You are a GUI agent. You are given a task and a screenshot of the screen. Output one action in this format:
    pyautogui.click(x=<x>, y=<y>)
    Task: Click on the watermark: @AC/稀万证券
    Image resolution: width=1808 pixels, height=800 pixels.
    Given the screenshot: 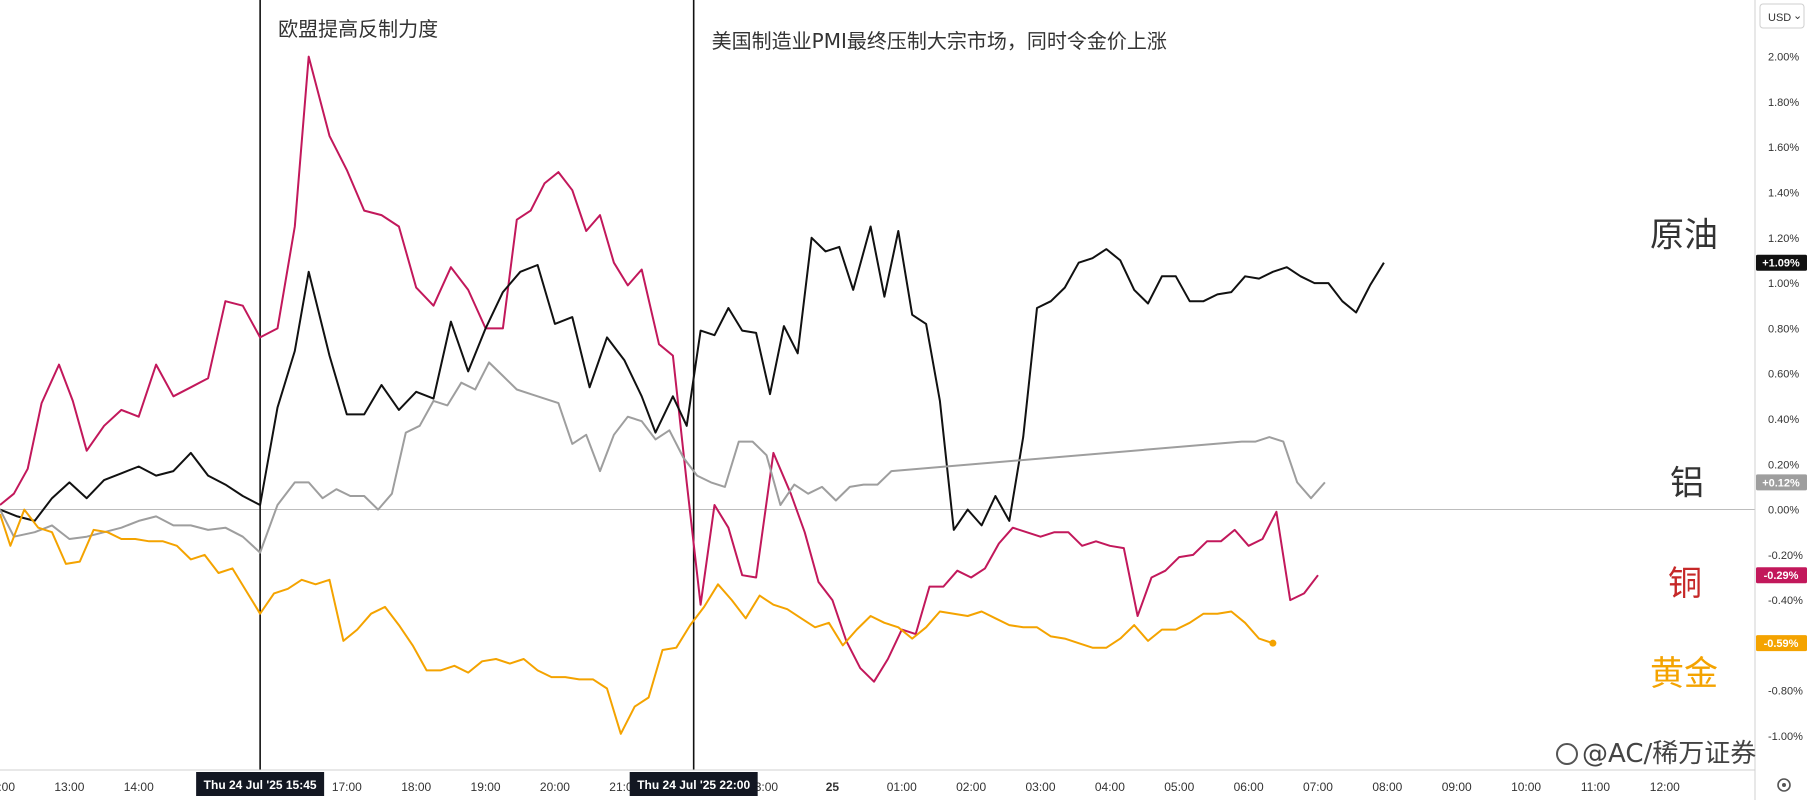 What is the action you would take?
    pyautogui.click(x=1656, y=754)
    